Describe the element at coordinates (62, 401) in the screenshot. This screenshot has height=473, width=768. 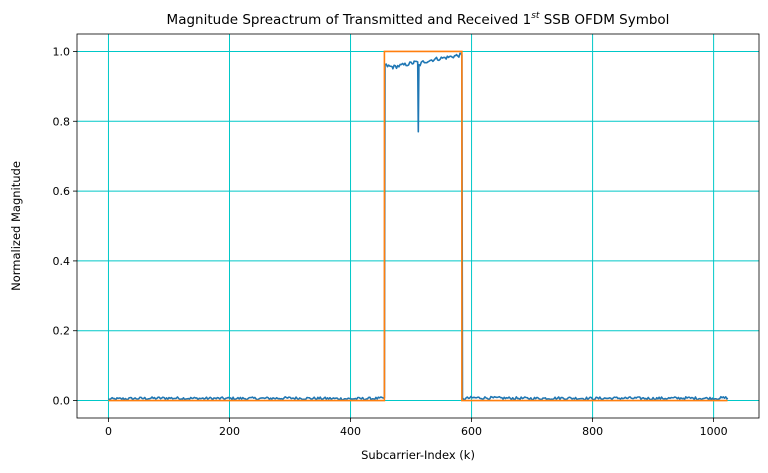
I see `y-tick-label: 0.0` at that location.